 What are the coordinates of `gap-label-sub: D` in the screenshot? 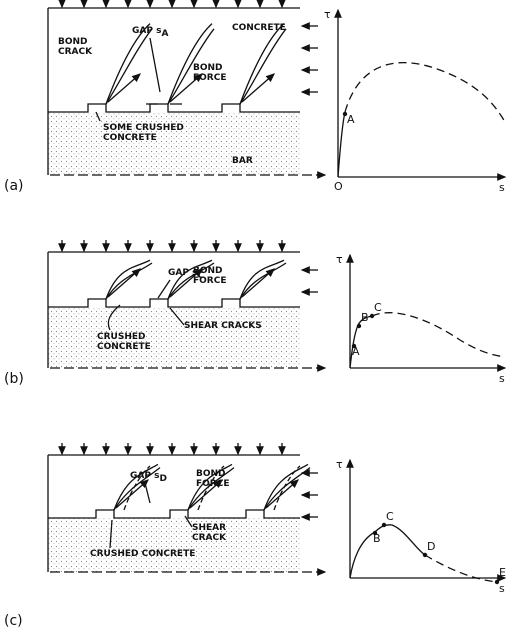 It's located at (162, 479).